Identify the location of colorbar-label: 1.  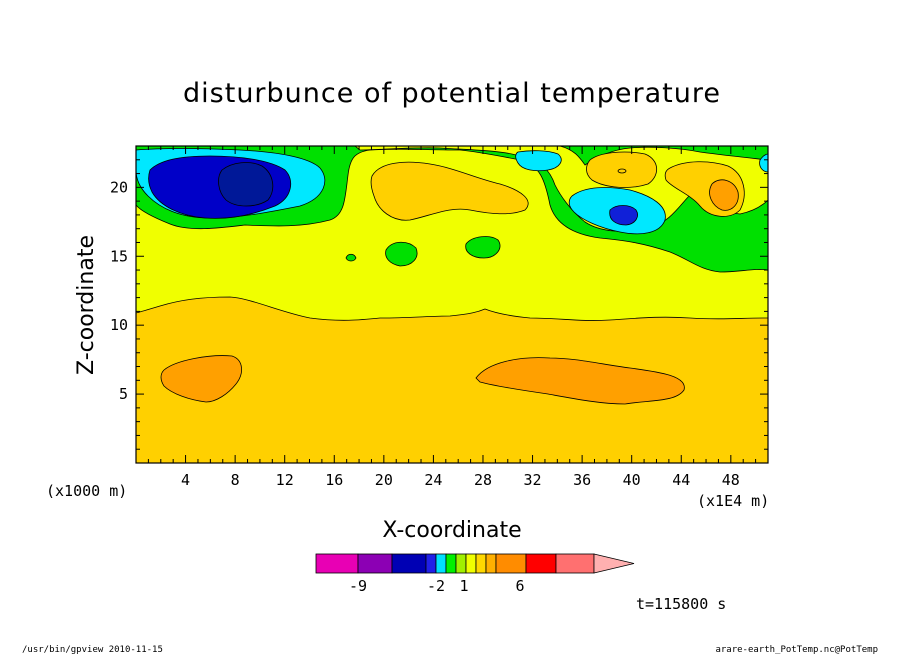
(463, 586).